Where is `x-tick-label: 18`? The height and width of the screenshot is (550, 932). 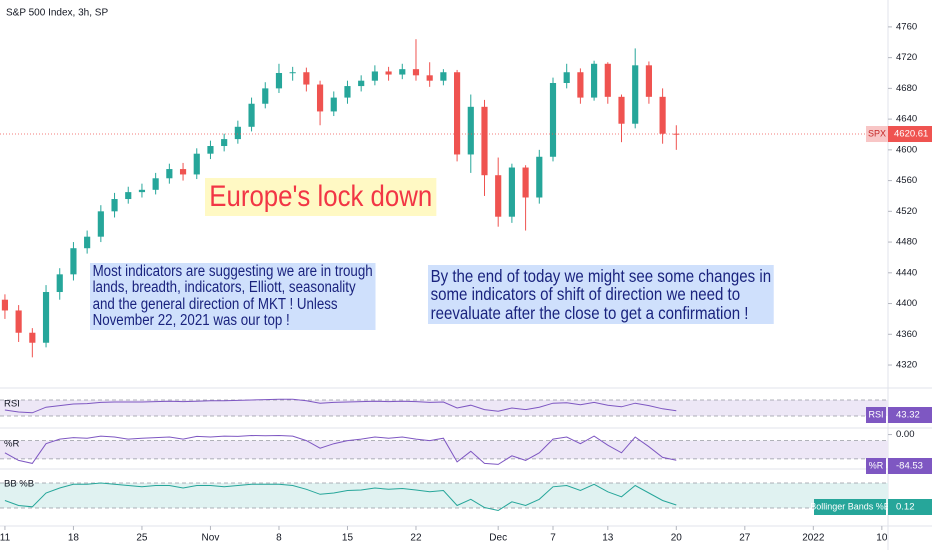 x-tick-label: 18 is located at coordinates (74, 538).